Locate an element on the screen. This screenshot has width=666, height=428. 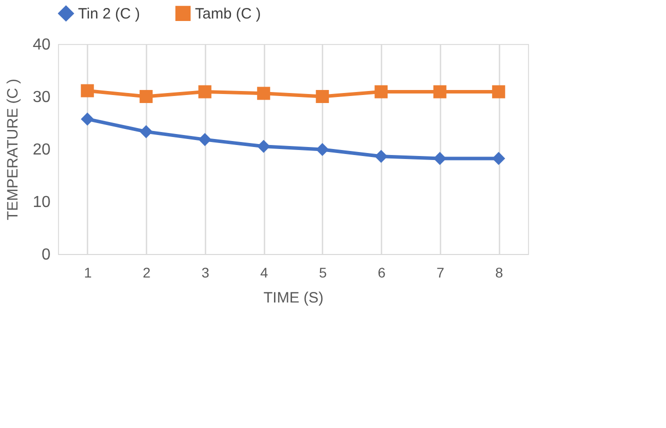
y-tick-label: 20 is located at coordinates (41, 150).